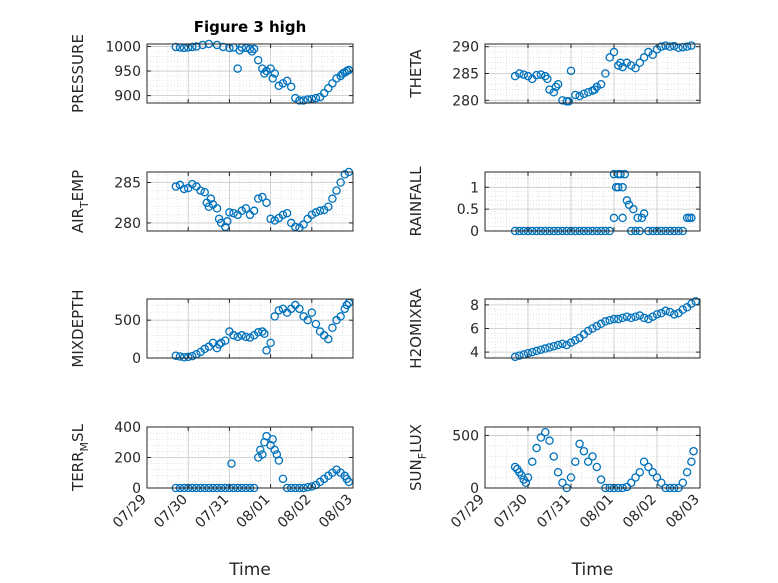 This screenshot has height=583, width=778. I want to click on axes-frame, so click(592, 201).